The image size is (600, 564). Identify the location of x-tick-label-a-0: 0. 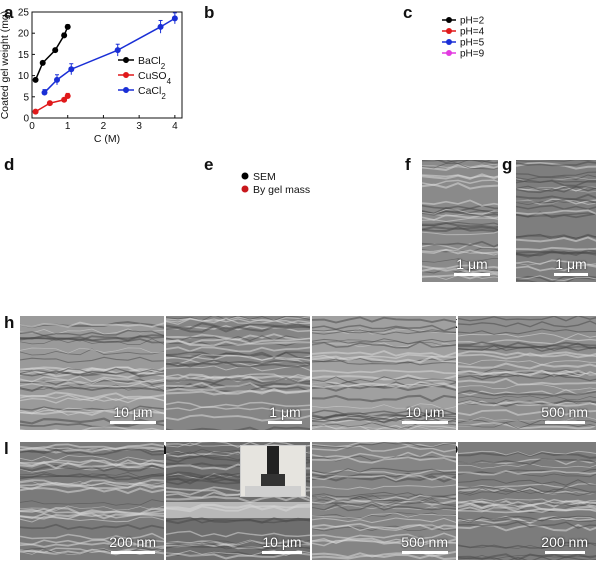
(32, 126).